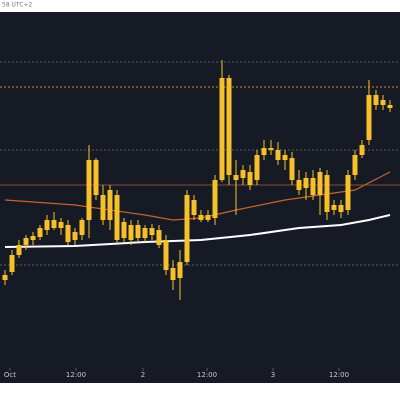 Image resolution: width=400 pixels, height=400 pixels. What do you see at coordinates (143, 375) in the screenshot?
I see `x-tick-label: 2` at bounding box center [143, 375].